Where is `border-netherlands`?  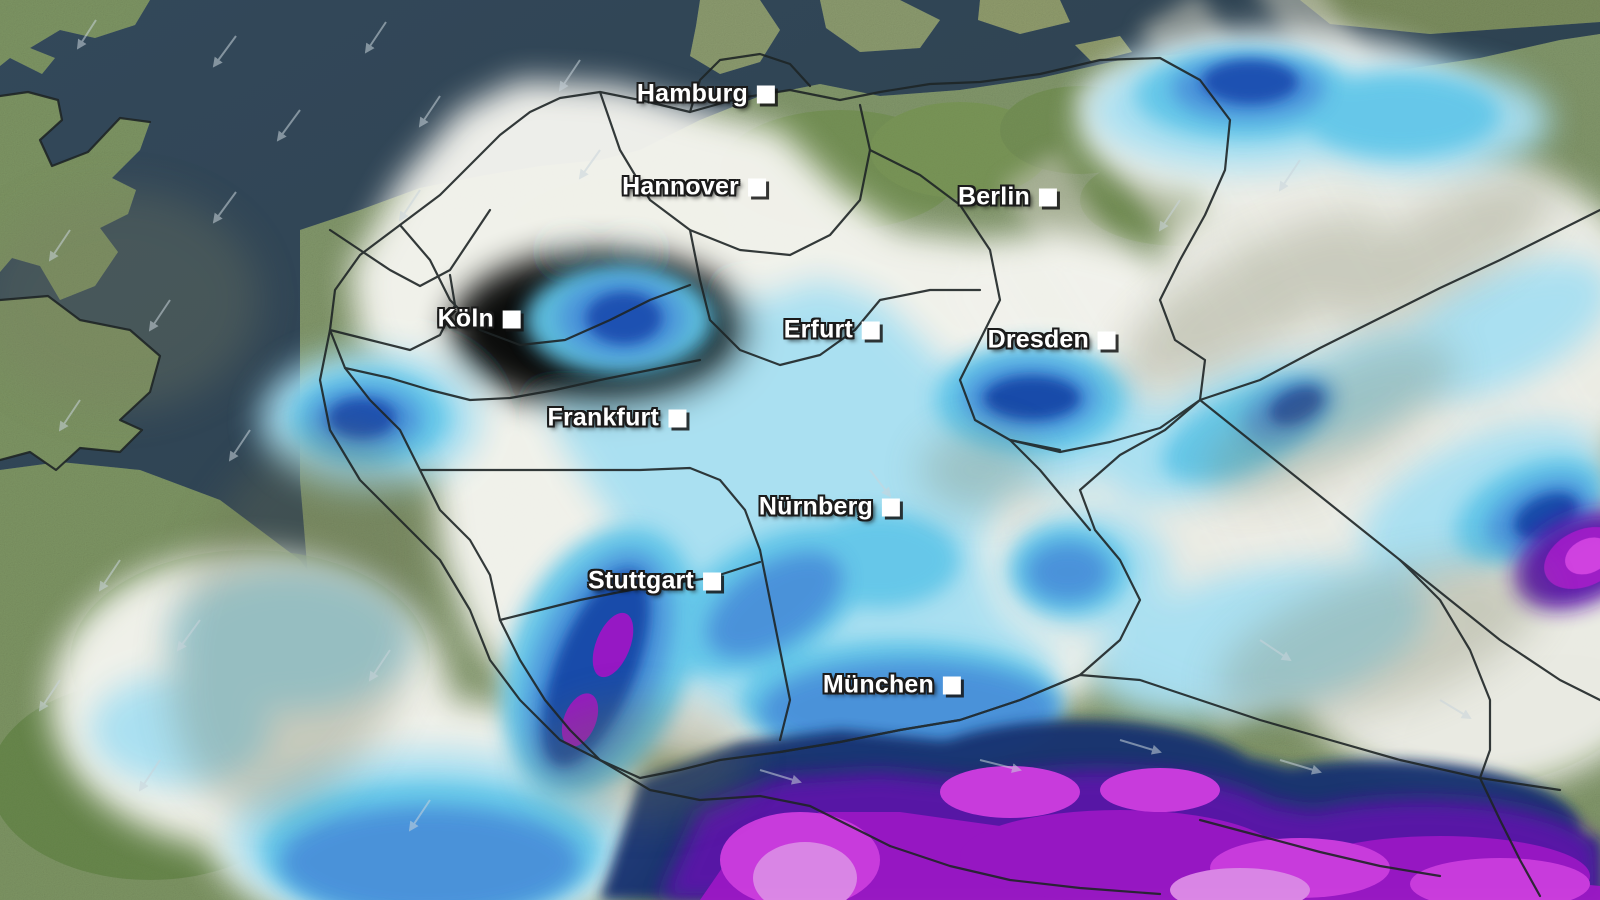
border-netherlands is located at coordinates (410, 248).